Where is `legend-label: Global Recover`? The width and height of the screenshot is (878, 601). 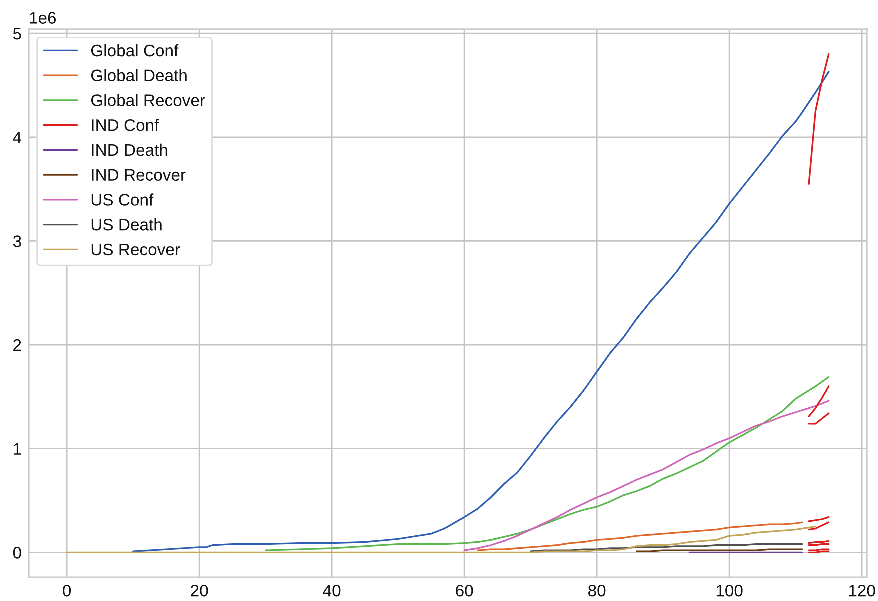
legend-label: Global Recover is located at coordinates (148, 100).